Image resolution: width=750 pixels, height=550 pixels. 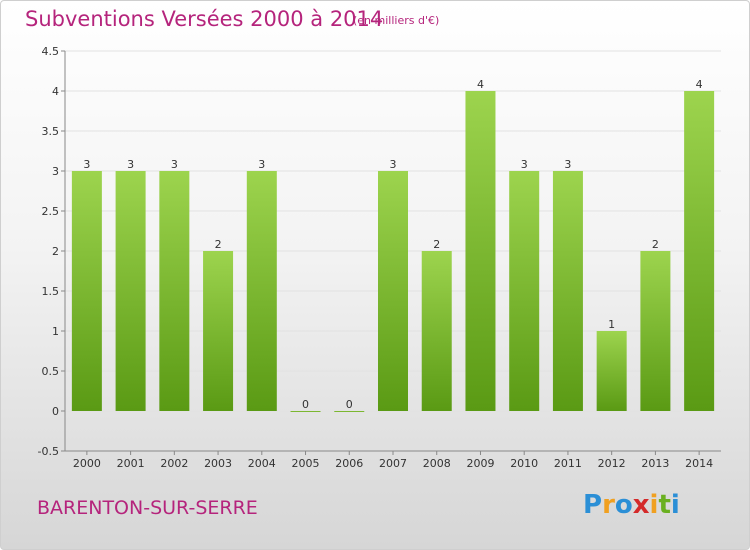 What do you see at coordinates (55, 171) in the screenshot?
I see `y-tick-label: 3` at bounding box center [55, 171].